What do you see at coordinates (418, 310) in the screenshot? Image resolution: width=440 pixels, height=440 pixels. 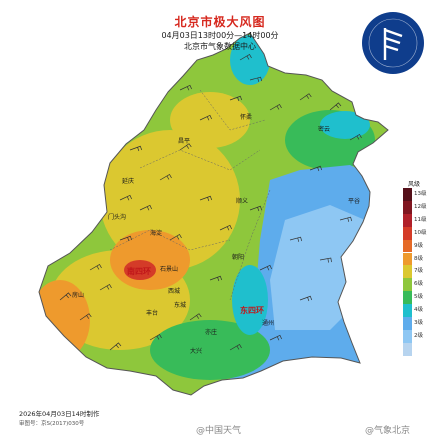 I see `legend-label: 4级` at bounding box center [418, 310].